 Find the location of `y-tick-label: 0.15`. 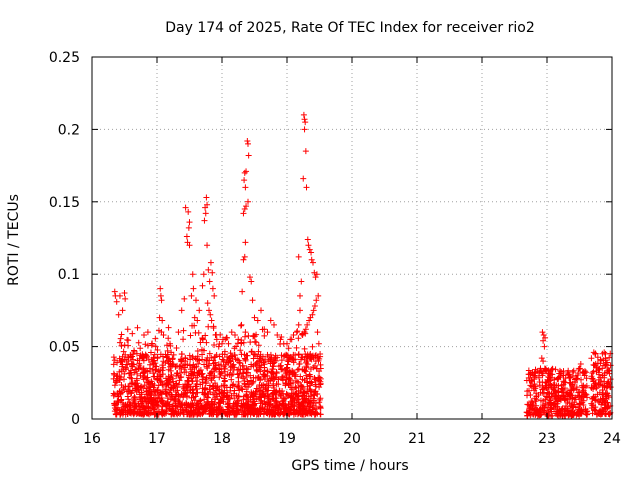

y-tick-label: 0.15 is located at coordinates (64, 203).